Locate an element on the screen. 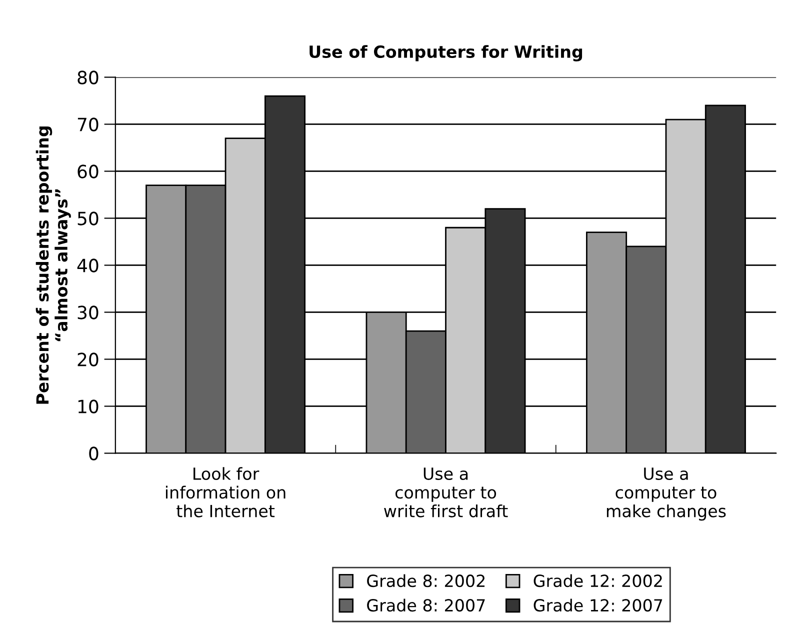 Image resolution: width=796 pixels, height=633 pixels. y-tick-label: 10 is located at coordinates (88, 407).